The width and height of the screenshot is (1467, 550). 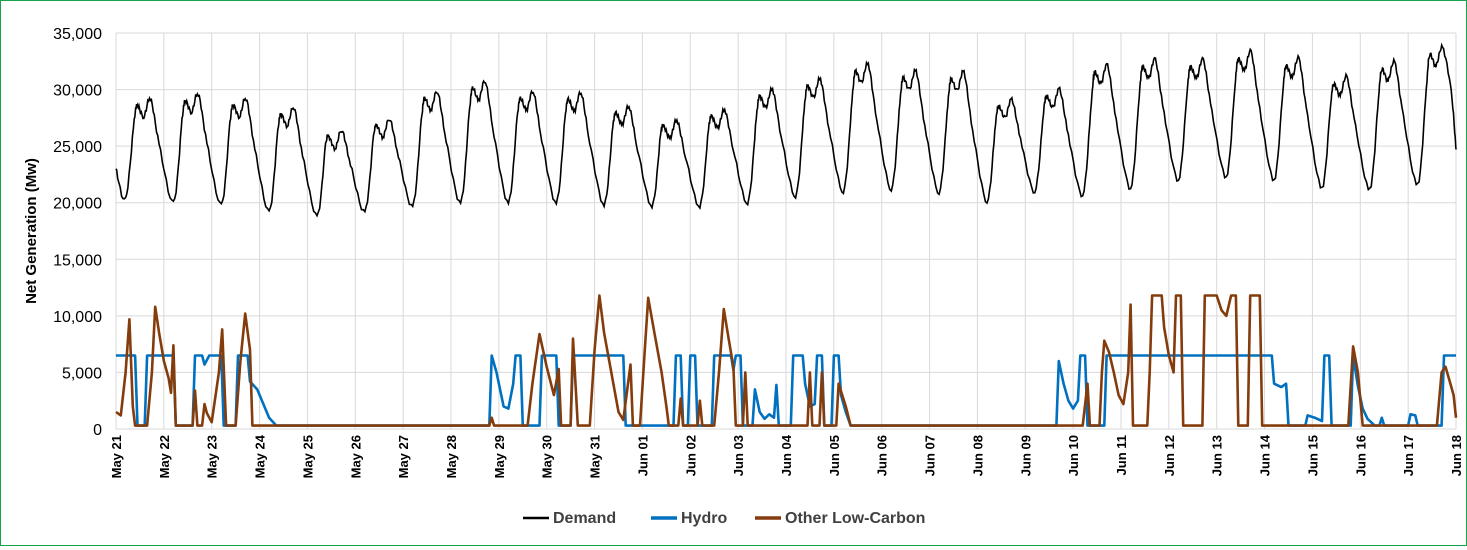 I want to click on x-tick-label: Jun 11, so click(x=1121, y=455).